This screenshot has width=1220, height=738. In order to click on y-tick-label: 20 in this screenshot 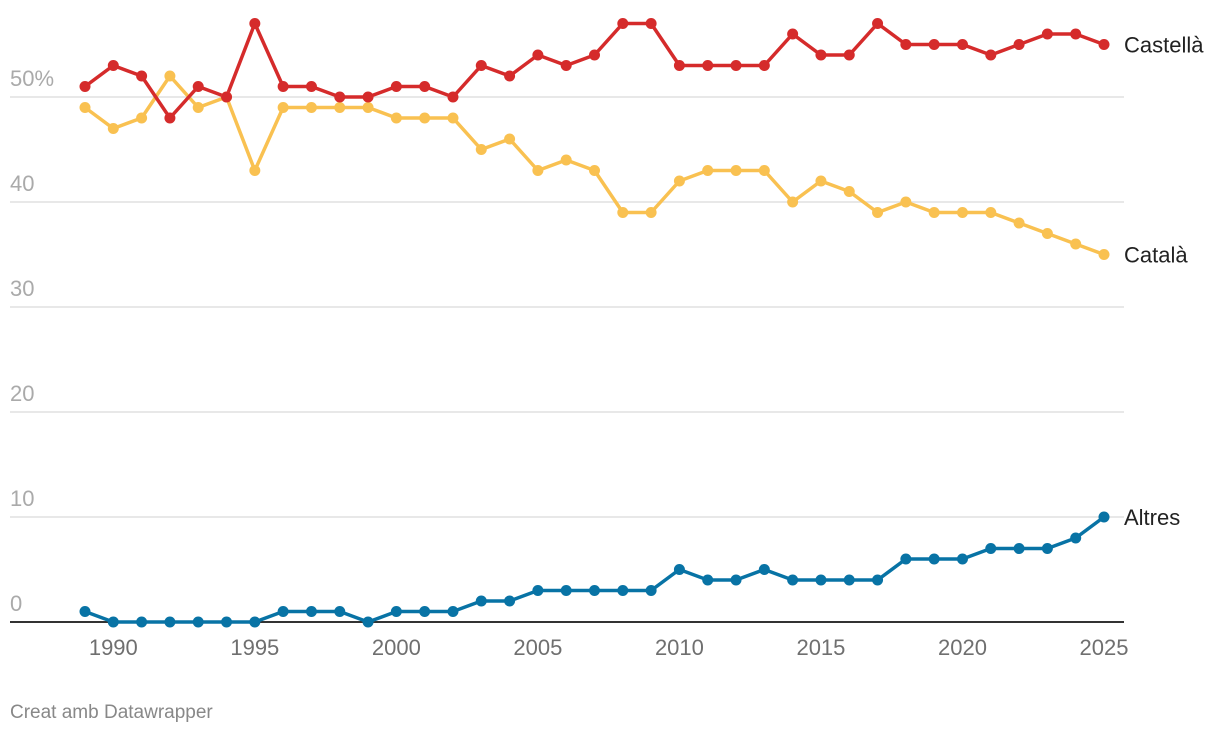, I will do `click(22, 393)`.